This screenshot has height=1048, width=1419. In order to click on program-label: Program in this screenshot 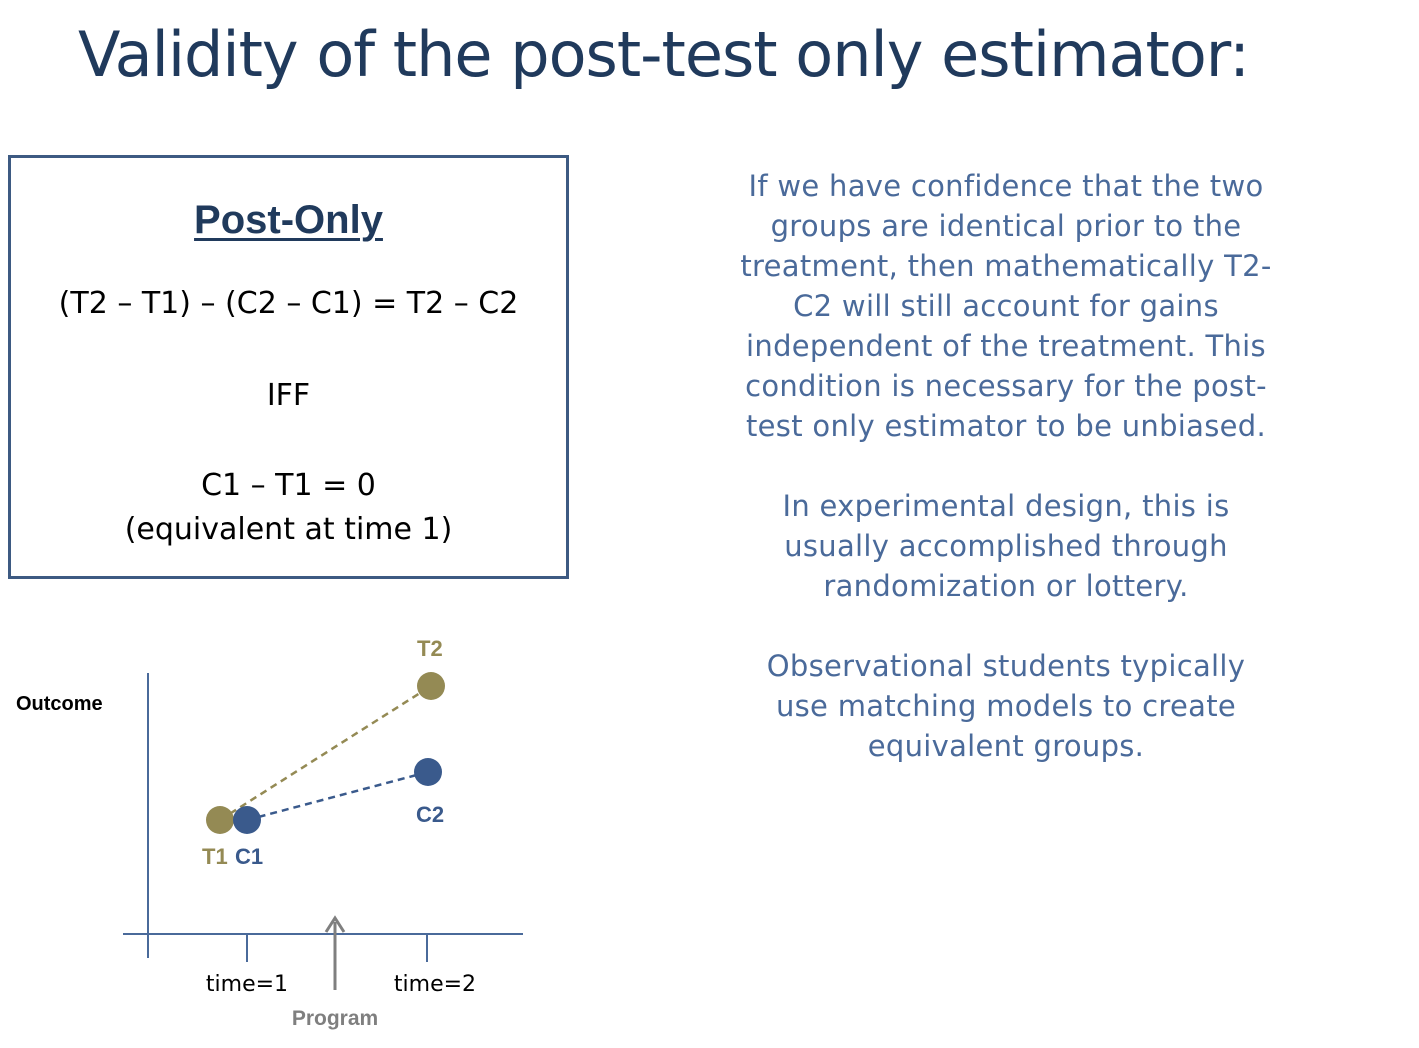, I will do `click(335, 1018)`.